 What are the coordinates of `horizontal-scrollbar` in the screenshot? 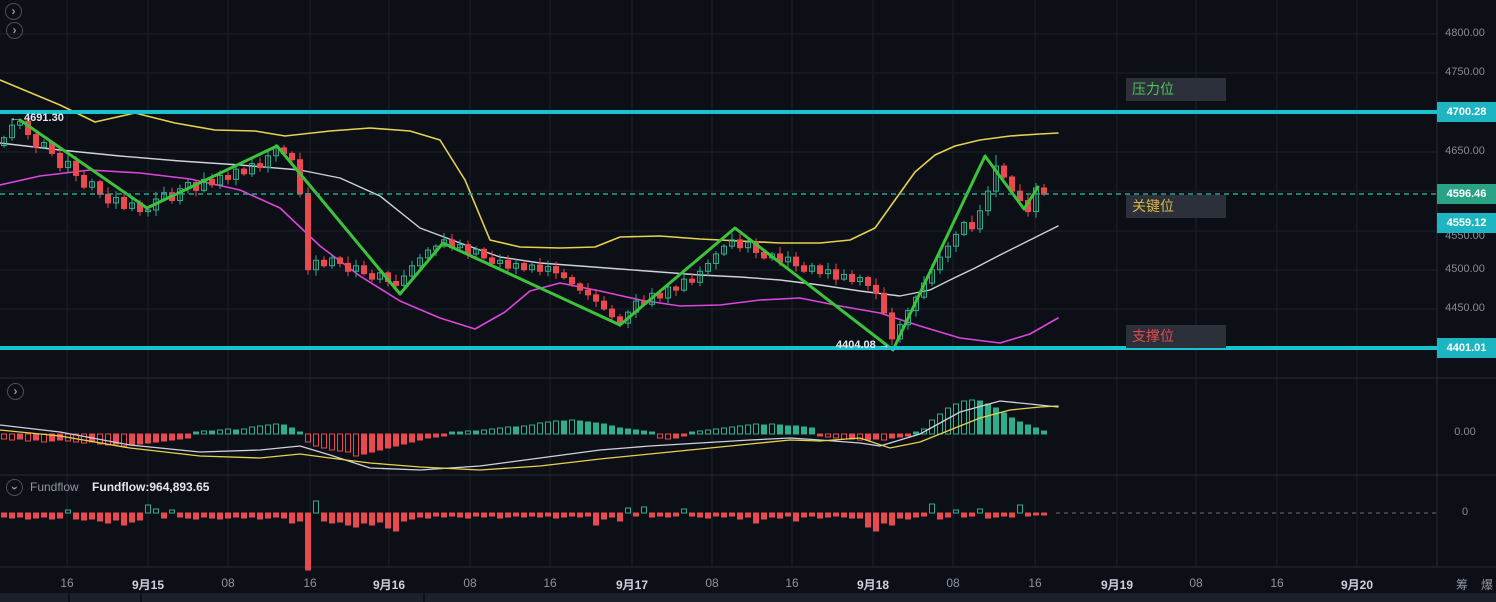 It's located at (748, 597).